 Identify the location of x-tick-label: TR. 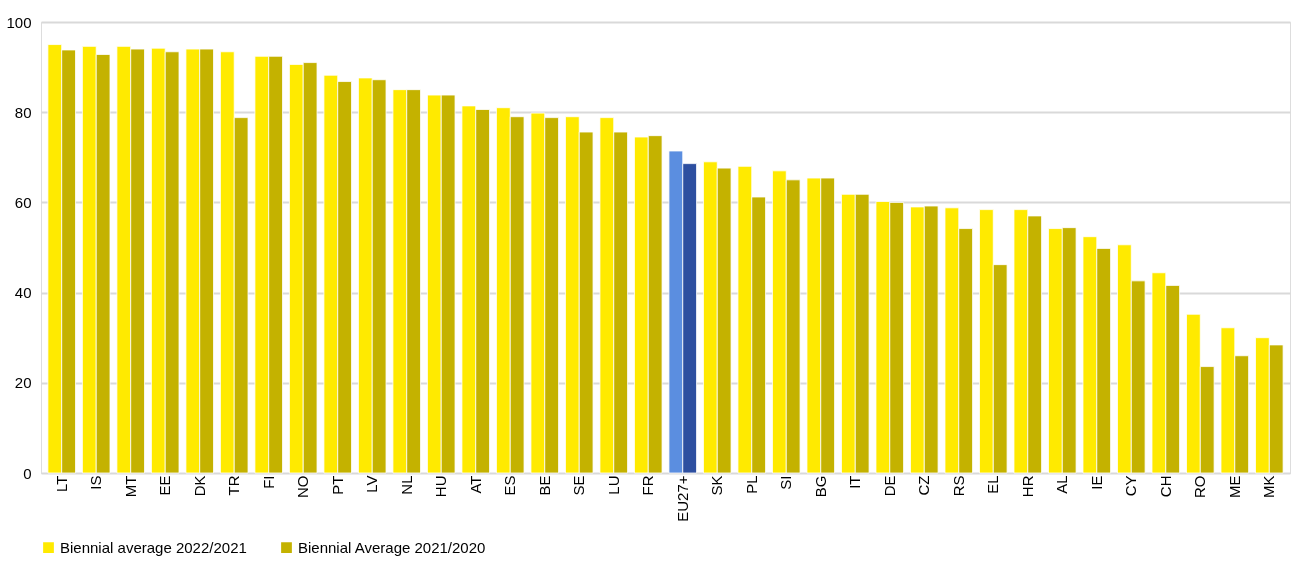
(234, 485).